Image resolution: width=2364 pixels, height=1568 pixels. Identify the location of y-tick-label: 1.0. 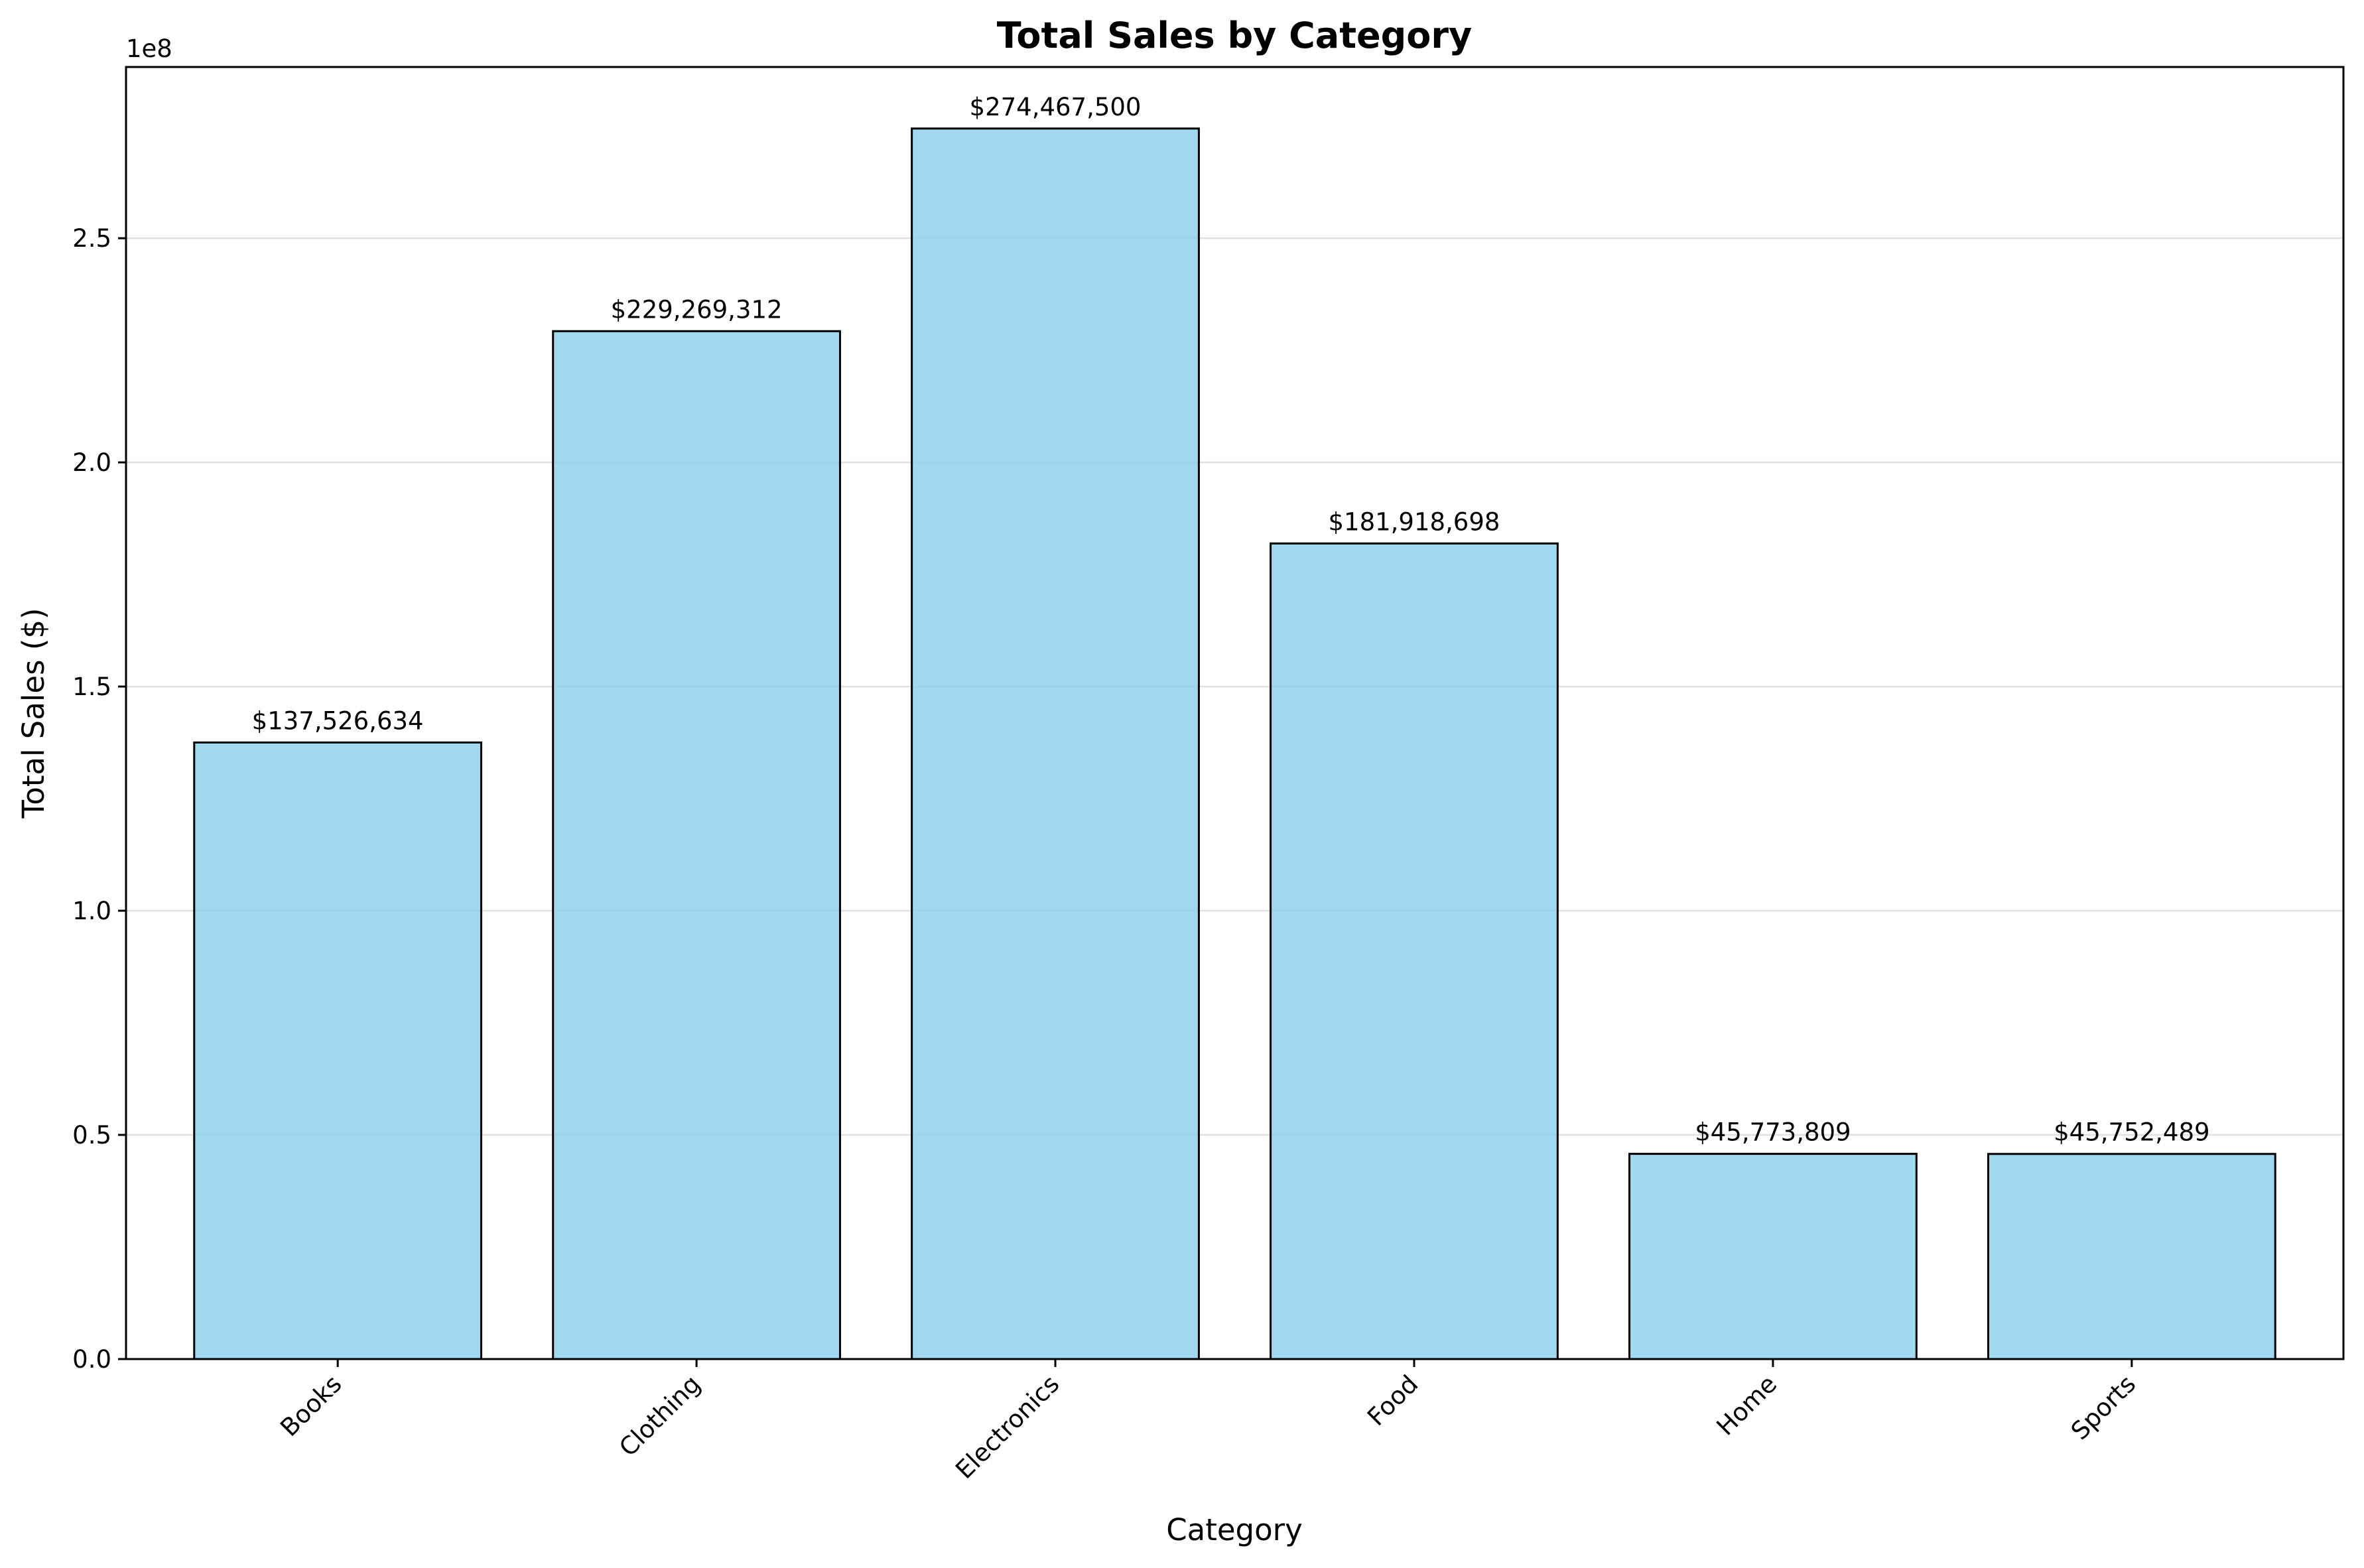
(91, 911).